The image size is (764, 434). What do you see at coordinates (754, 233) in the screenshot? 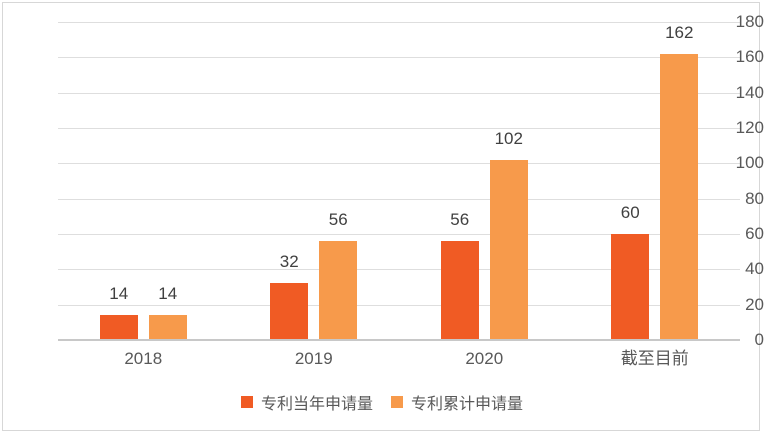
I see `y-tick-label: 60` at bounding box center [754, 233].